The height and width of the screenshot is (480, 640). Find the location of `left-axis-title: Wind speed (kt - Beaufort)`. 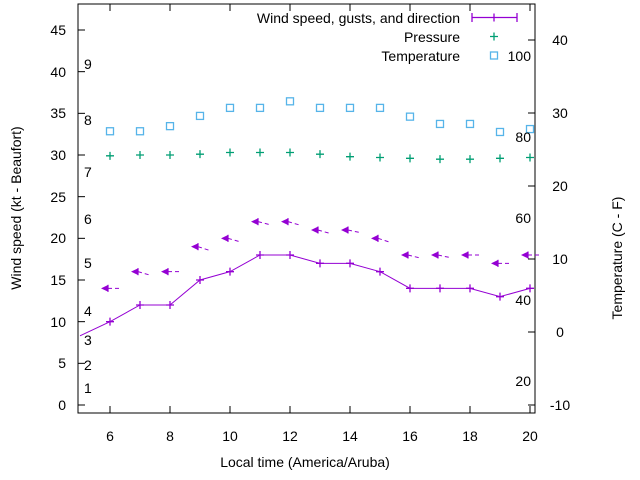

left-axis-title: Wind speed (kt - Beaufort) is located at coordinates (16, 208).